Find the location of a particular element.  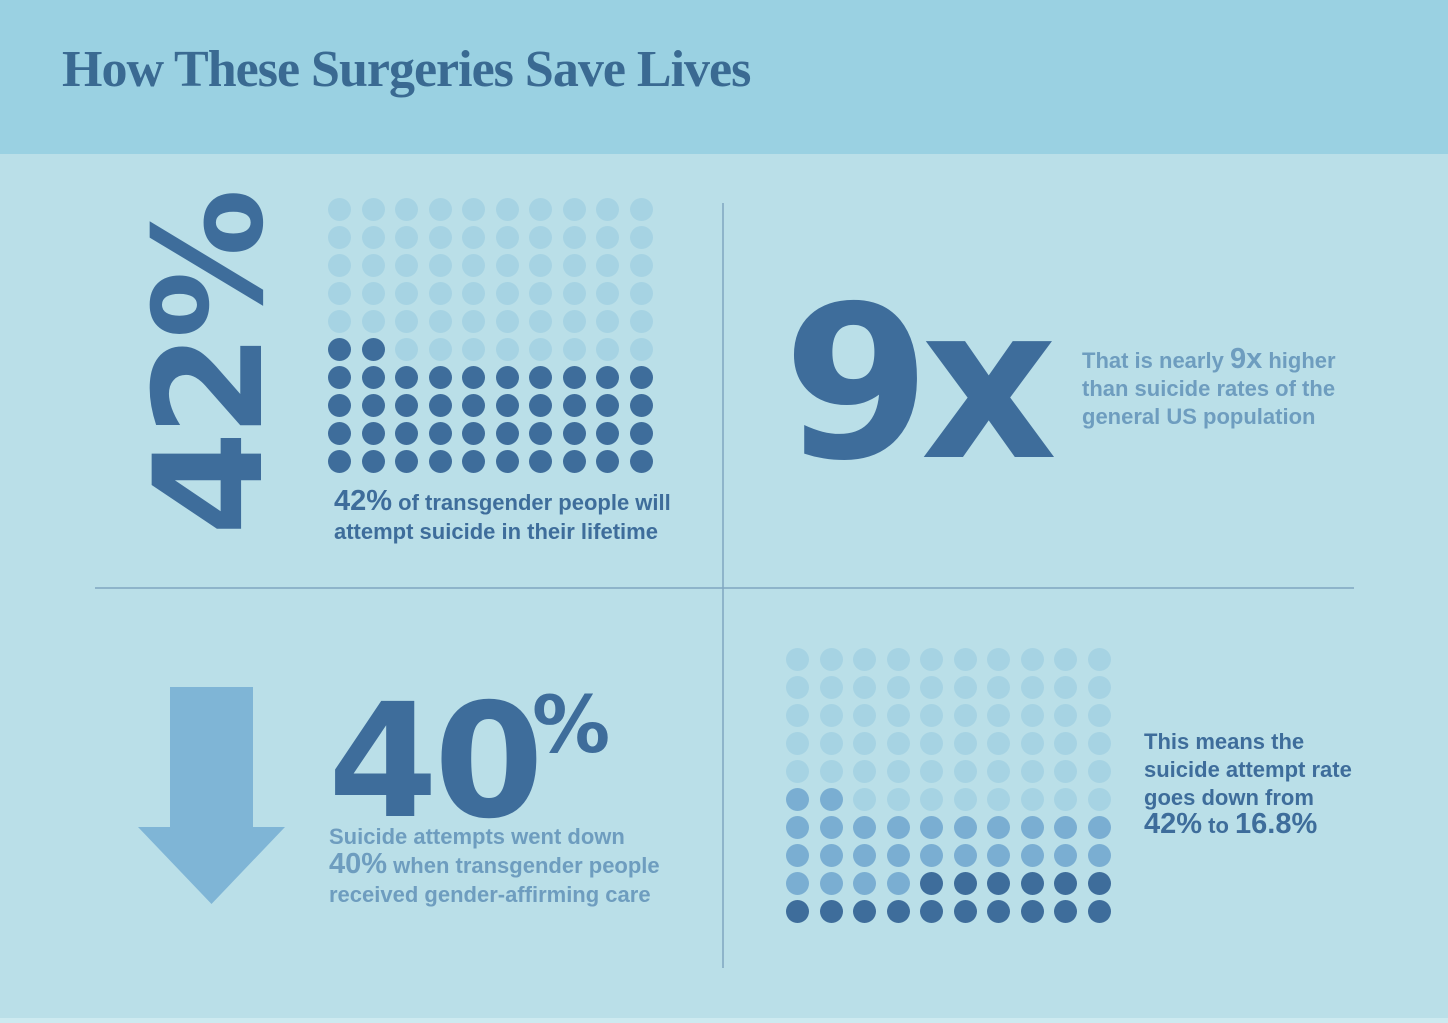

big-number-42: 42% is located at coordinates (210, 365).